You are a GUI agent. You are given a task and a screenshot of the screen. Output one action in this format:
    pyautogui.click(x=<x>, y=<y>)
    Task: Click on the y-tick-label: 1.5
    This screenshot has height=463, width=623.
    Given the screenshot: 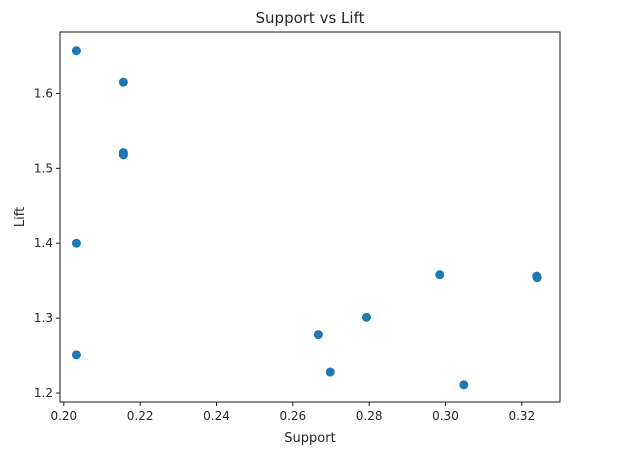 What is the action you would take?
    pyautogui.click(x=43, y=168)
    